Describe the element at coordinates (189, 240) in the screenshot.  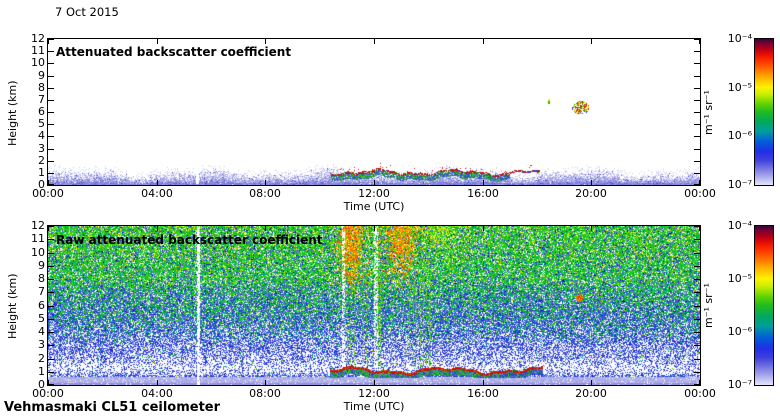
I see `panel-title: Raw attenuated backscatter coefficient` at that location.